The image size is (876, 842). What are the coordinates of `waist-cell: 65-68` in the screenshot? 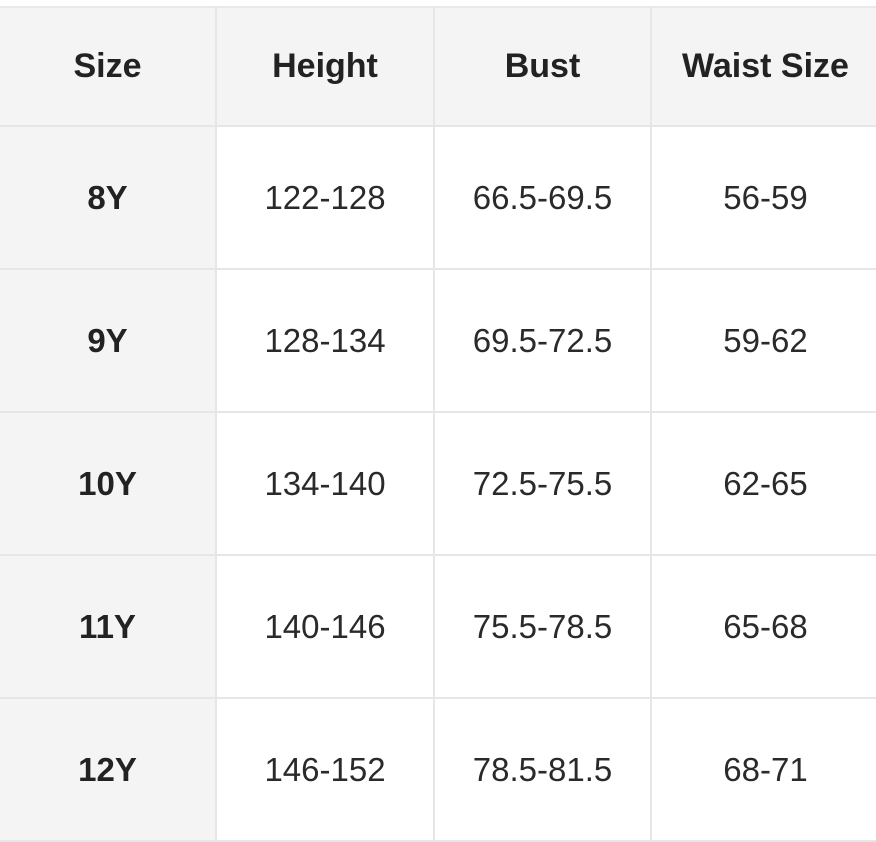 It's located at (763, 626).